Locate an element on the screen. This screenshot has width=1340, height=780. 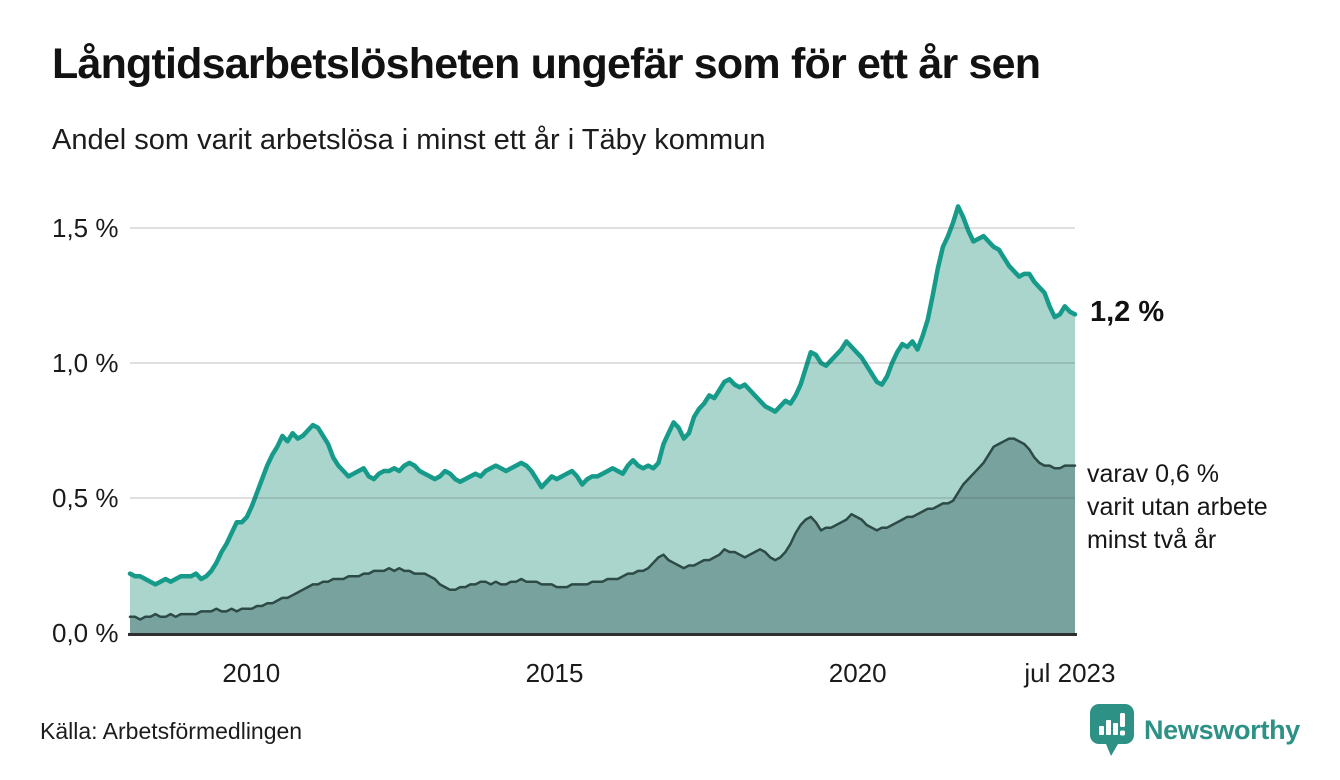
x-axis-tick-label: 2010 is located at coordinates (251, 673).